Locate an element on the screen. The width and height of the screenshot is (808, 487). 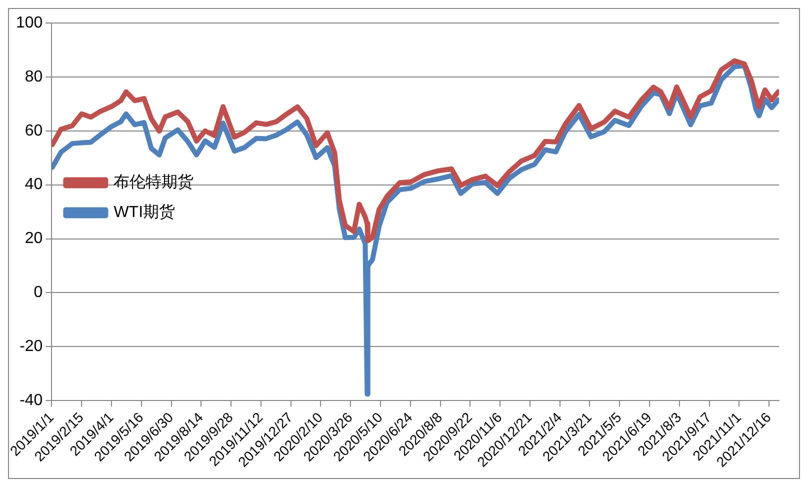
y-tick-label: 80 is located at coordinates (33, 77).